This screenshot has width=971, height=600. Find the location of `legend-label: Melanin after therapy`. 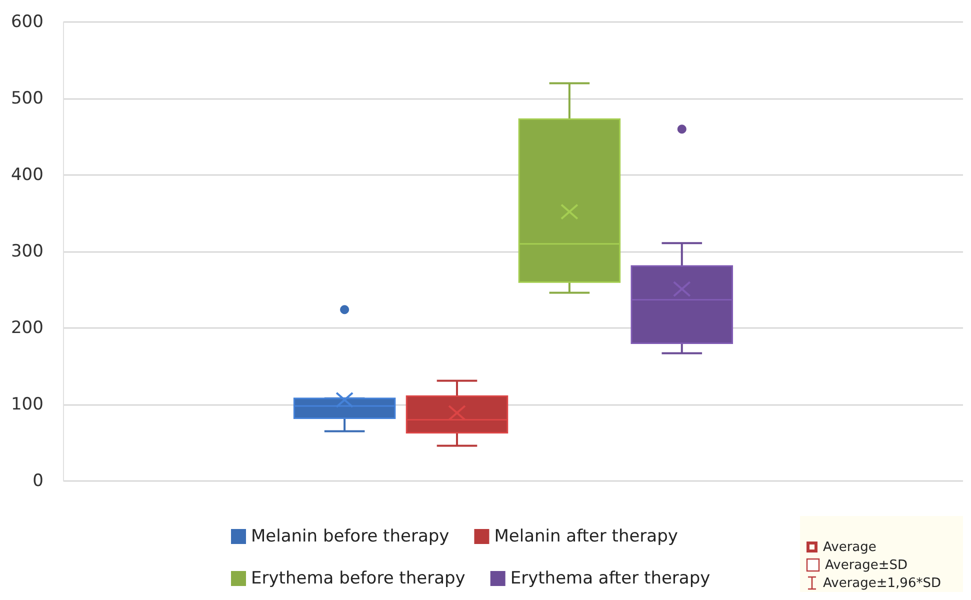

legend-label: Melanin after therapy is located at coordinates (586, 536).